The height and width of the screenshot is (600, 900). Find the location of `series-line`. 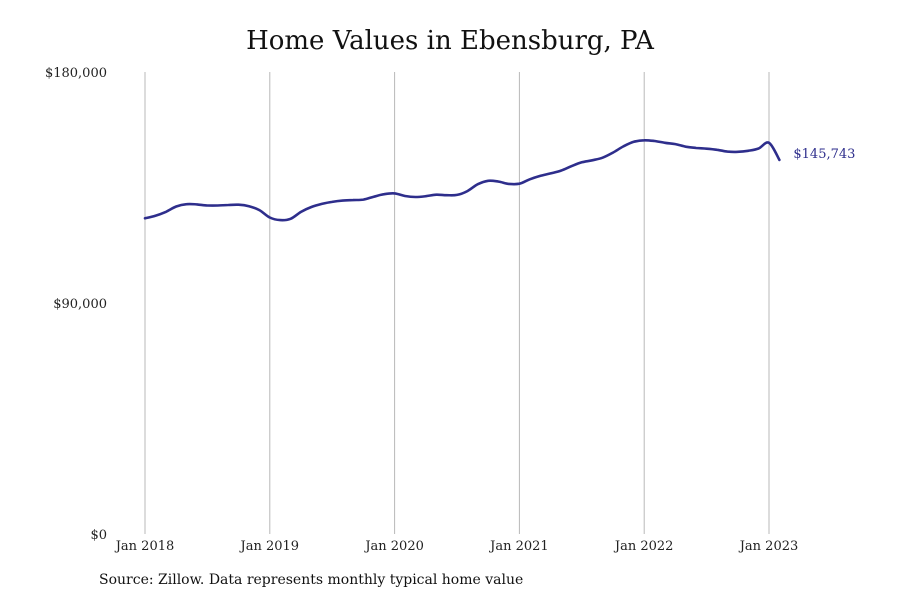

series-line is located at coordinates (462, 180).